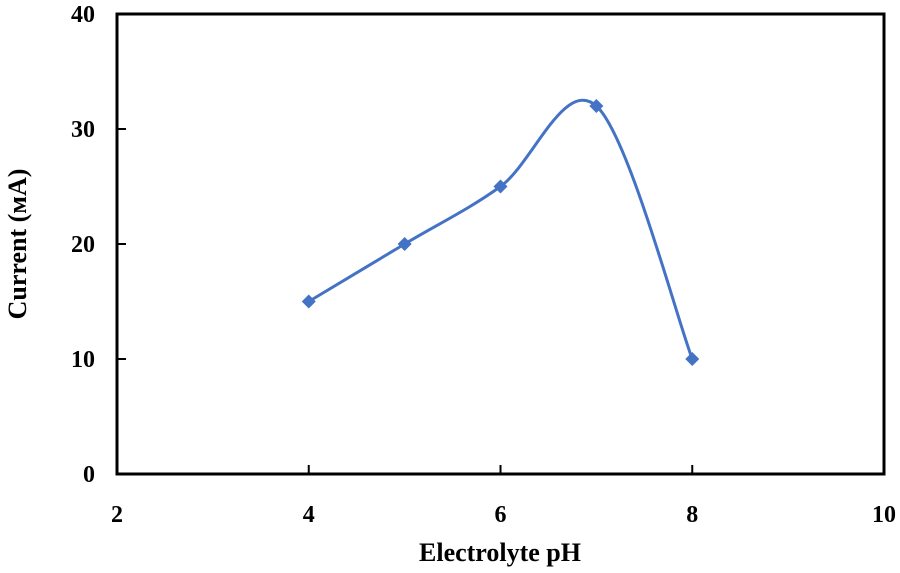 This screenshot has width=900, height=573. I want to click on x-tick-label: 8, so click(692, 515).